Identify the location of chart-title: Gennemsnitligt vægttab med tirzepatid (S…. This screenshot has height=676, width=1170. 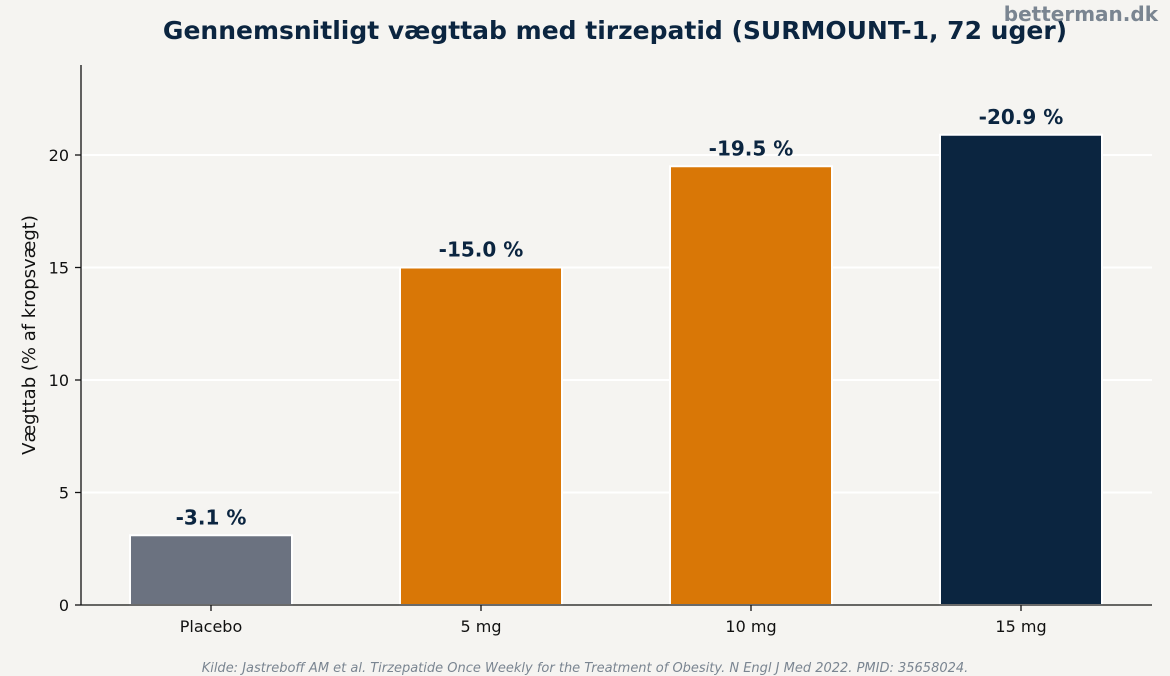
(615, 30).